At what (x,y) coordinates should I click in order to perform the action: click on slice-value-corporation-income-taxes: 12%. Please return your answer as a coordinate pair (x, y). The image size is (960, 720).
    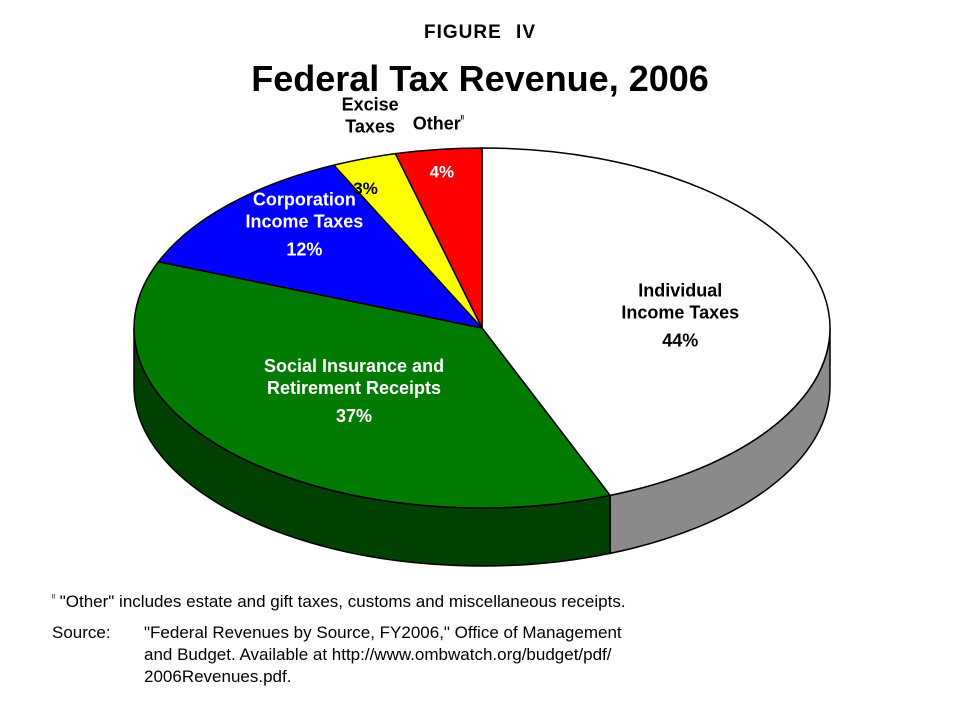
    Looking at the image, I should click on (304, 250).